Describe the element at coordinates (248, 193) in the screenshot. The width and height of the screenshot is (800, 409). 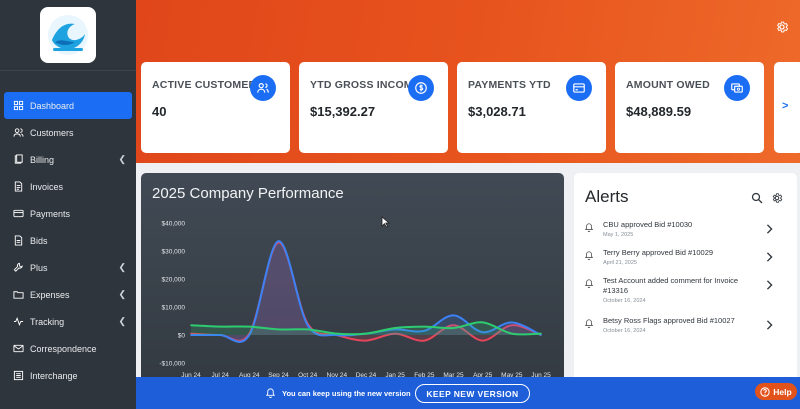
I see `chart-title: 2025 Company Performance` at that location.